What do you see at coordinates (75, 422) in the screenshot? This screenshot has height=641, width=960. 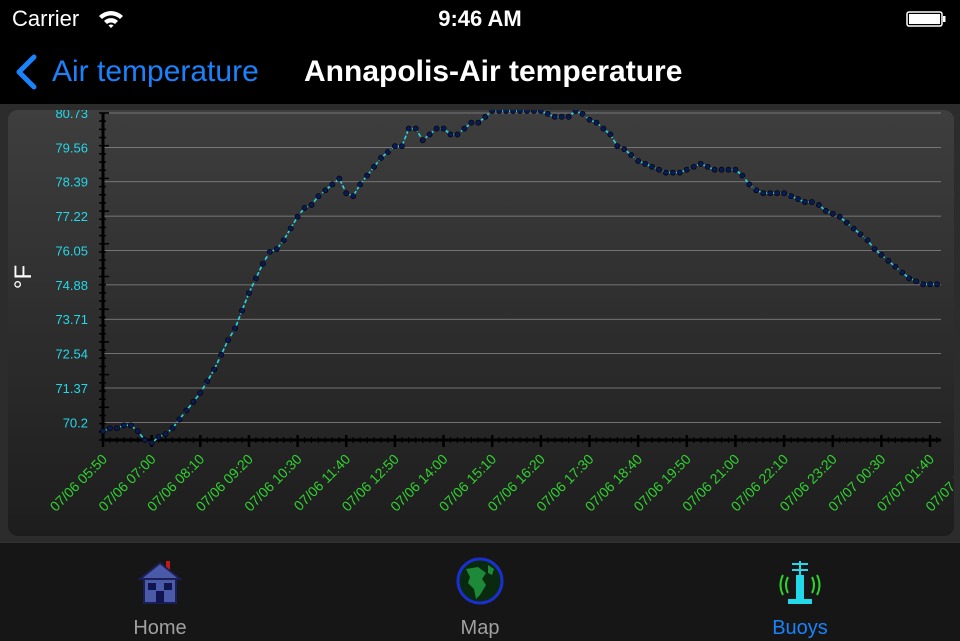 I see `y-tick-label: 70.2` at bounding box center [75, 422].